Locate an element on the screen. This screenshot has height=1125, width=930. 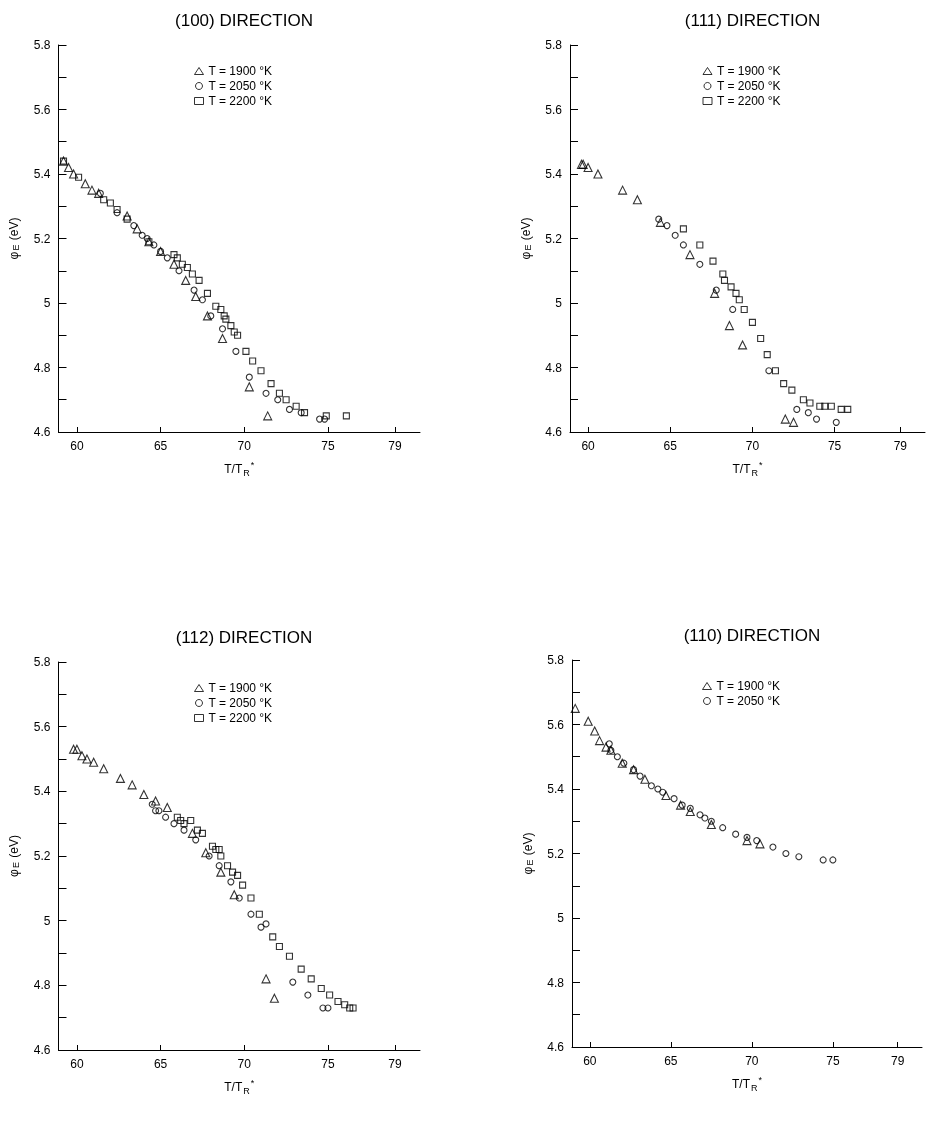
x-tick-label: 75 is located at coordinates (833, 1061).